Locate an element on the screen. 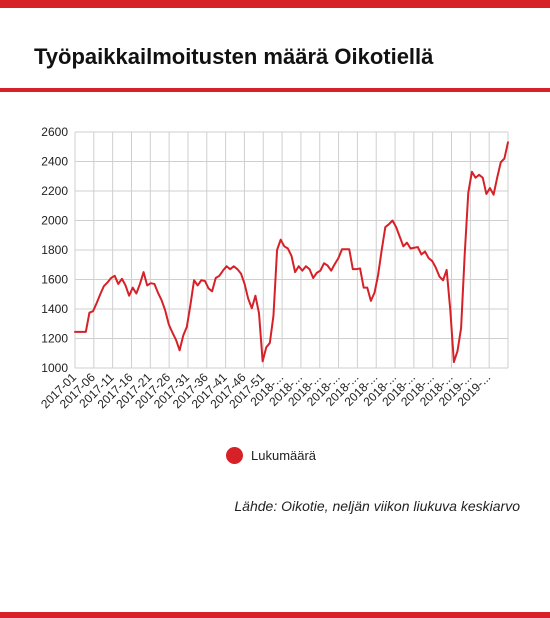  y-tick-label: 2200 is located at coordinates (54, 191).